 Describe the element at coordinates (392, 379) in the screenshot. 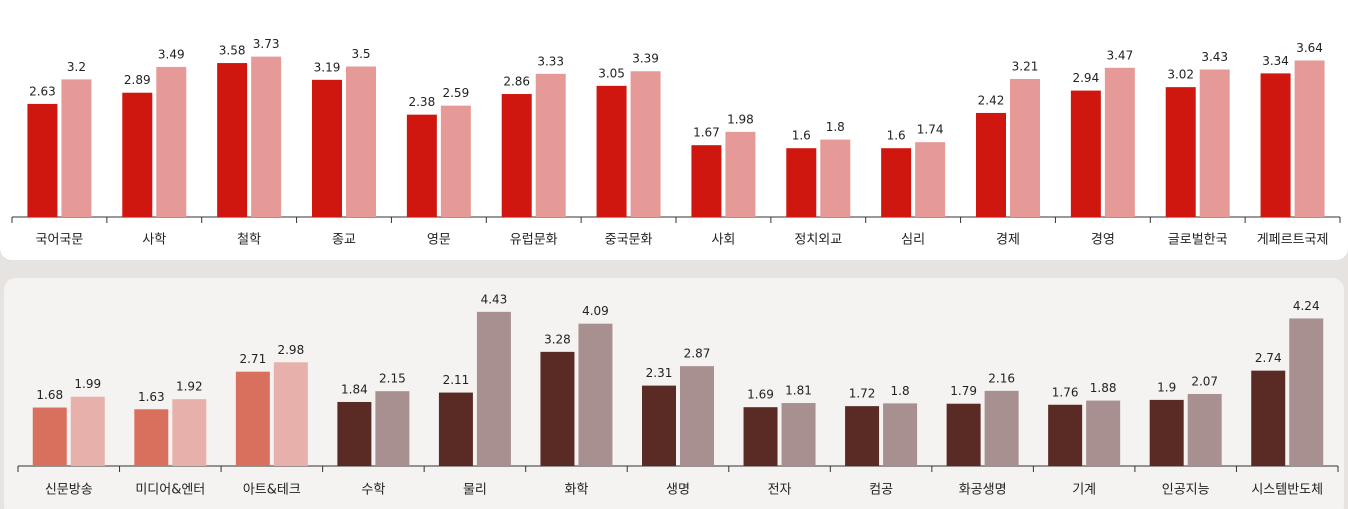

I see `value-label: 2.15` at that location.